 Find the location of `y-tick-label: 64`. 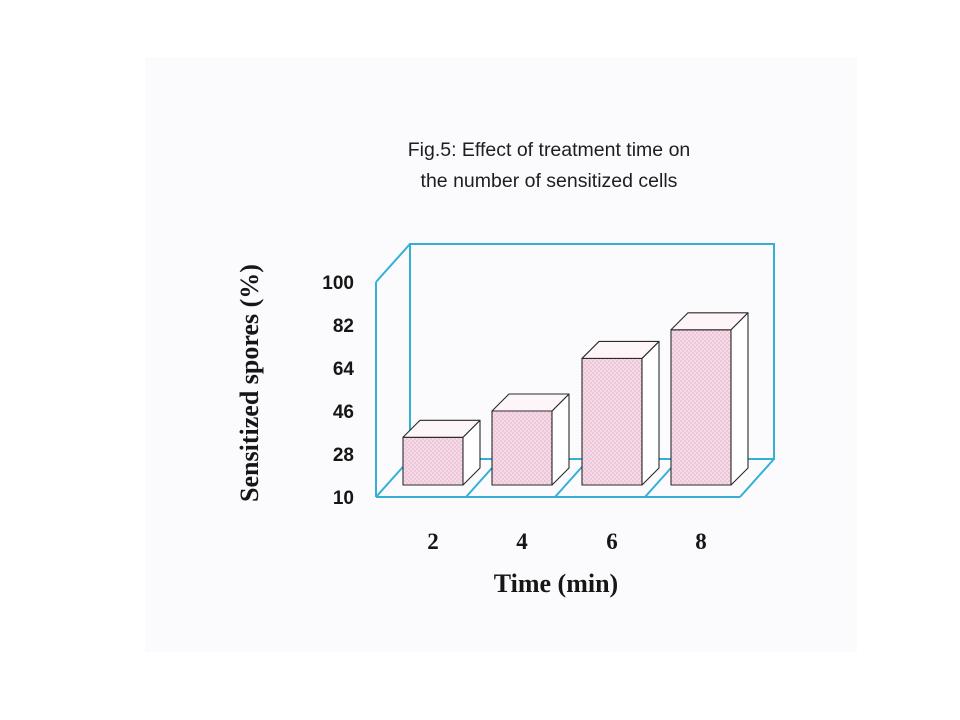

y-tick-label: 64 is located at coordinates (344, 369).